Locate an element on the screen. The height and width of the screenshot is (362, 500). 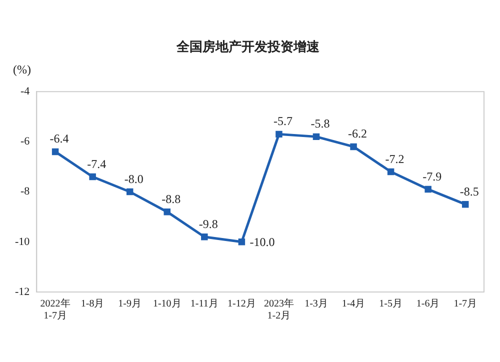
data-label: -5.7 is located at coordinates (282, 121).